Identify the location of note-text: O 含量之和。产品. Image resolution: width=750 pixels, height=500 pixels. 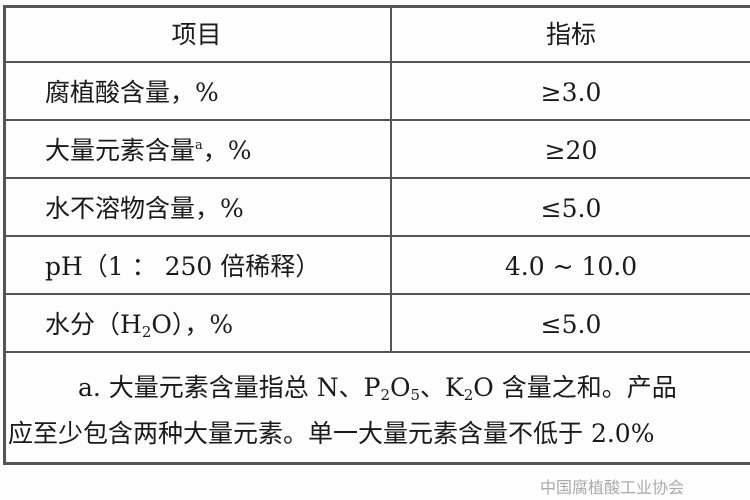
(575, 387).